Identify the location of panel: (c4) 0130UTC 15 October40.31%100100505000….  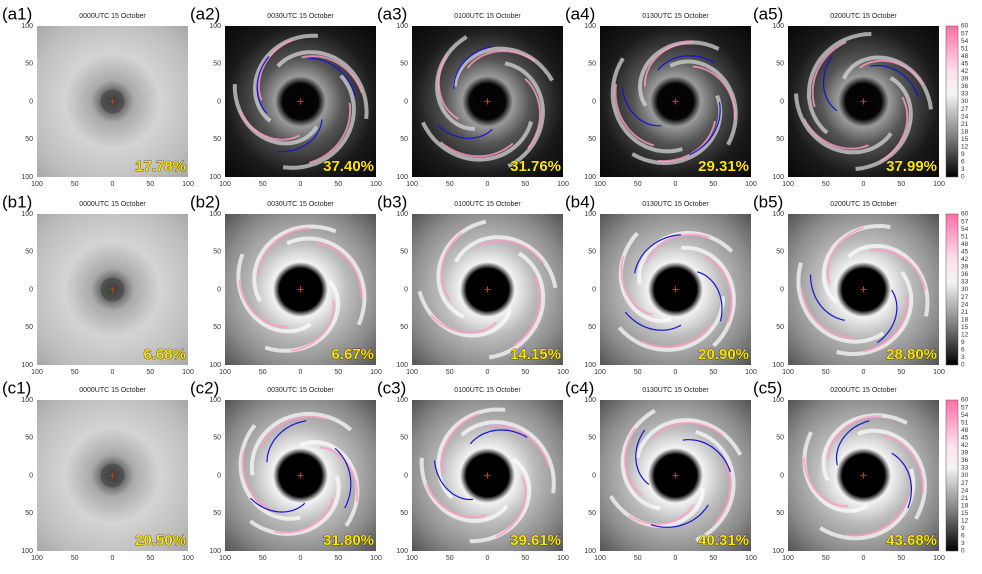
(661, 469).